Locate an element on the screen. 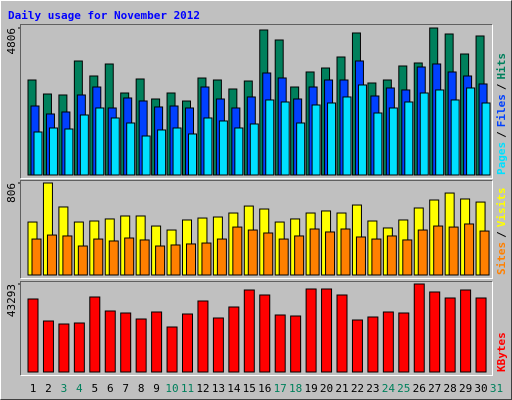 This screenshot has width=512, height=400. x-tick-label: 3 is located at coordinates (64, 388).